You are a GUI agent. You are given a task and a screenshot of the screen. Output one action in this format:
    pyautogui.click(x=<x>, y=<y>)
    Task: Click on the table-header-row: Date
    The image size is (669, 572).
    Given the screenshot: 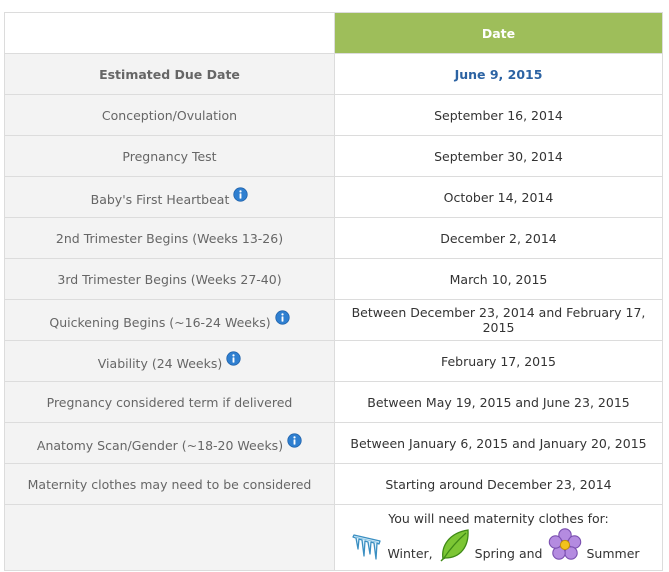 What is the action you would take?
    pyautogui.click(x=333, y=33)
    